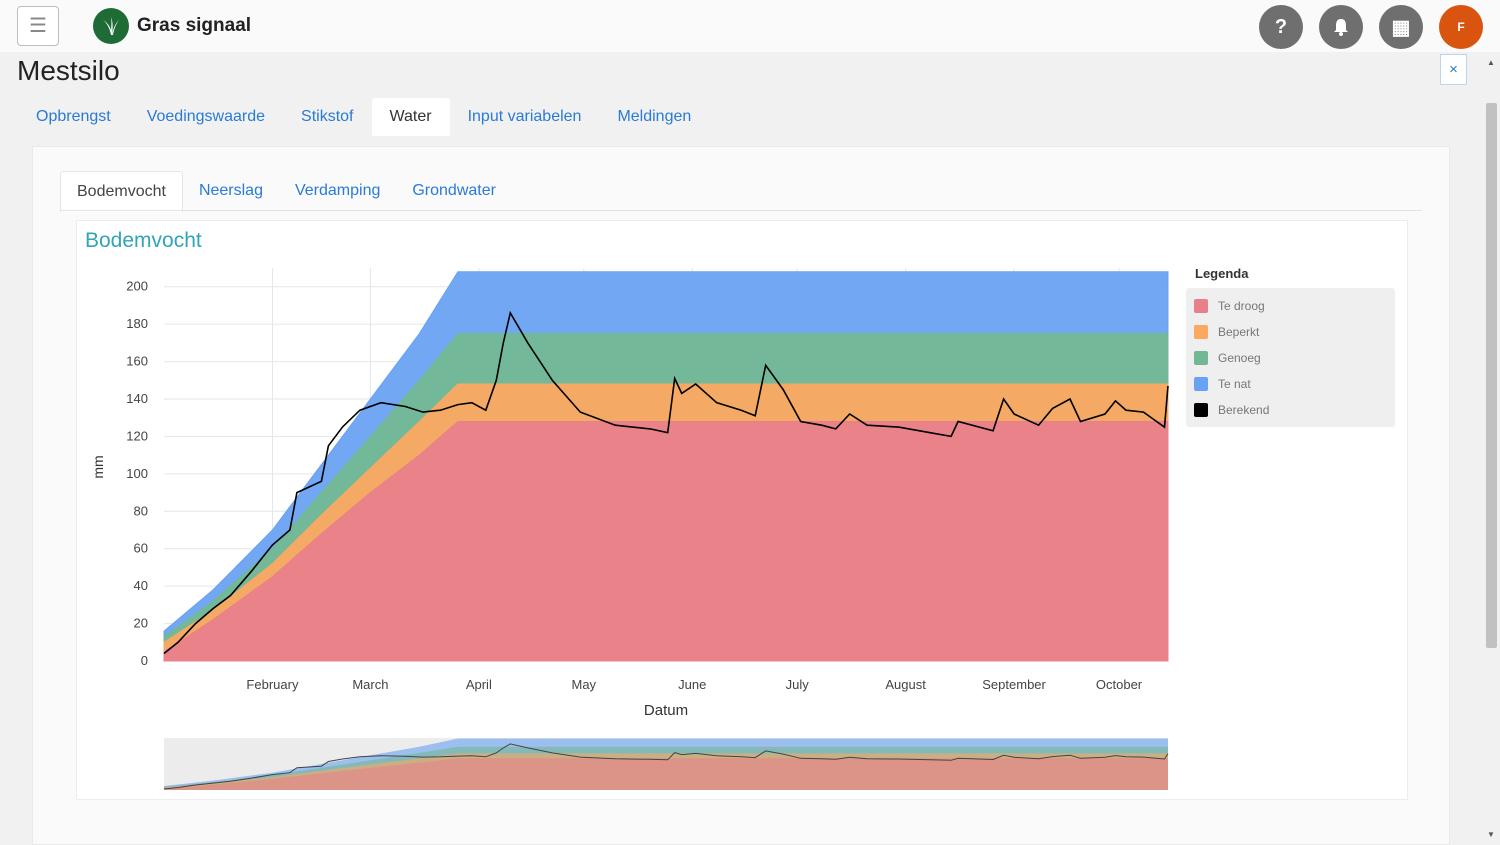 The width and height of the screenshot is (1500, 845). I want to click on y-tick-label: 60, so click(141, 548).